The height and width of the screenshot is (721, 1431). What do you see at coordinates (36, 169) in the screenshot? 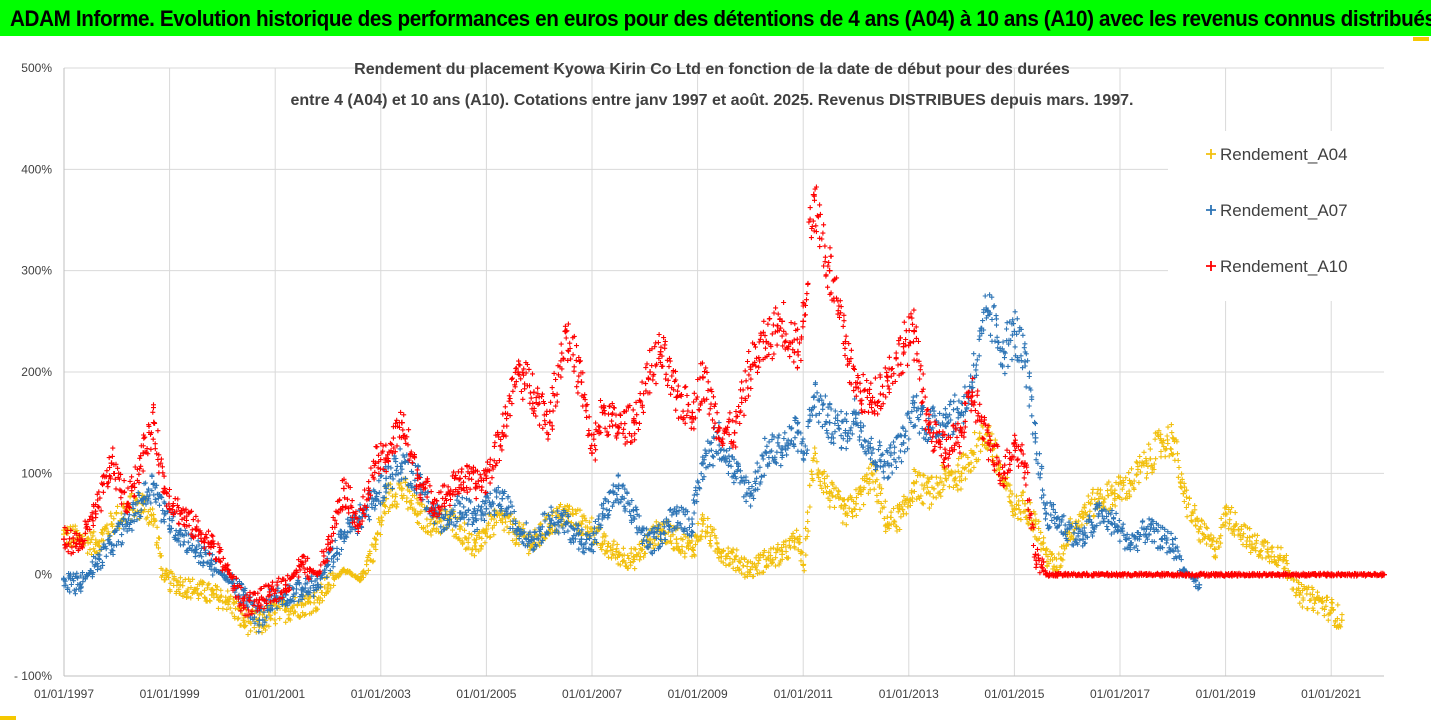
I see `y-tick-label: 400%` at bounding box center [36, 169].